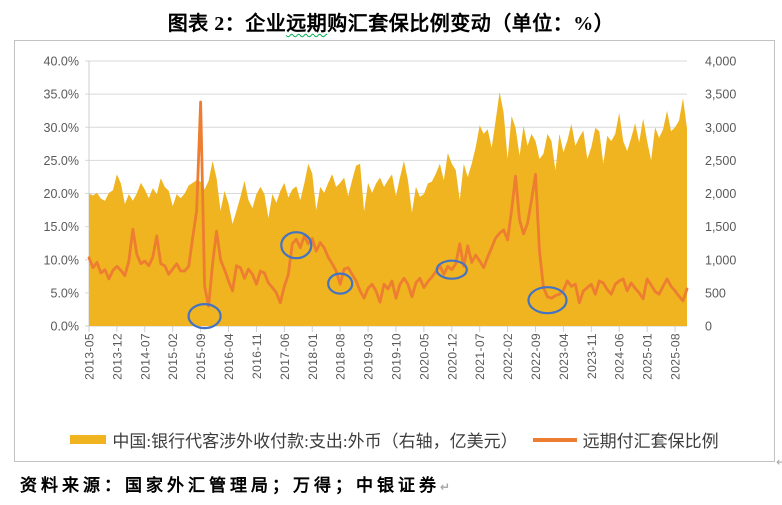 The height and width of the screenshot is (505, 782). Describe the element at coordinates (620, 356) in the screenshot. I see `svg-text: 2024-06` at that location.